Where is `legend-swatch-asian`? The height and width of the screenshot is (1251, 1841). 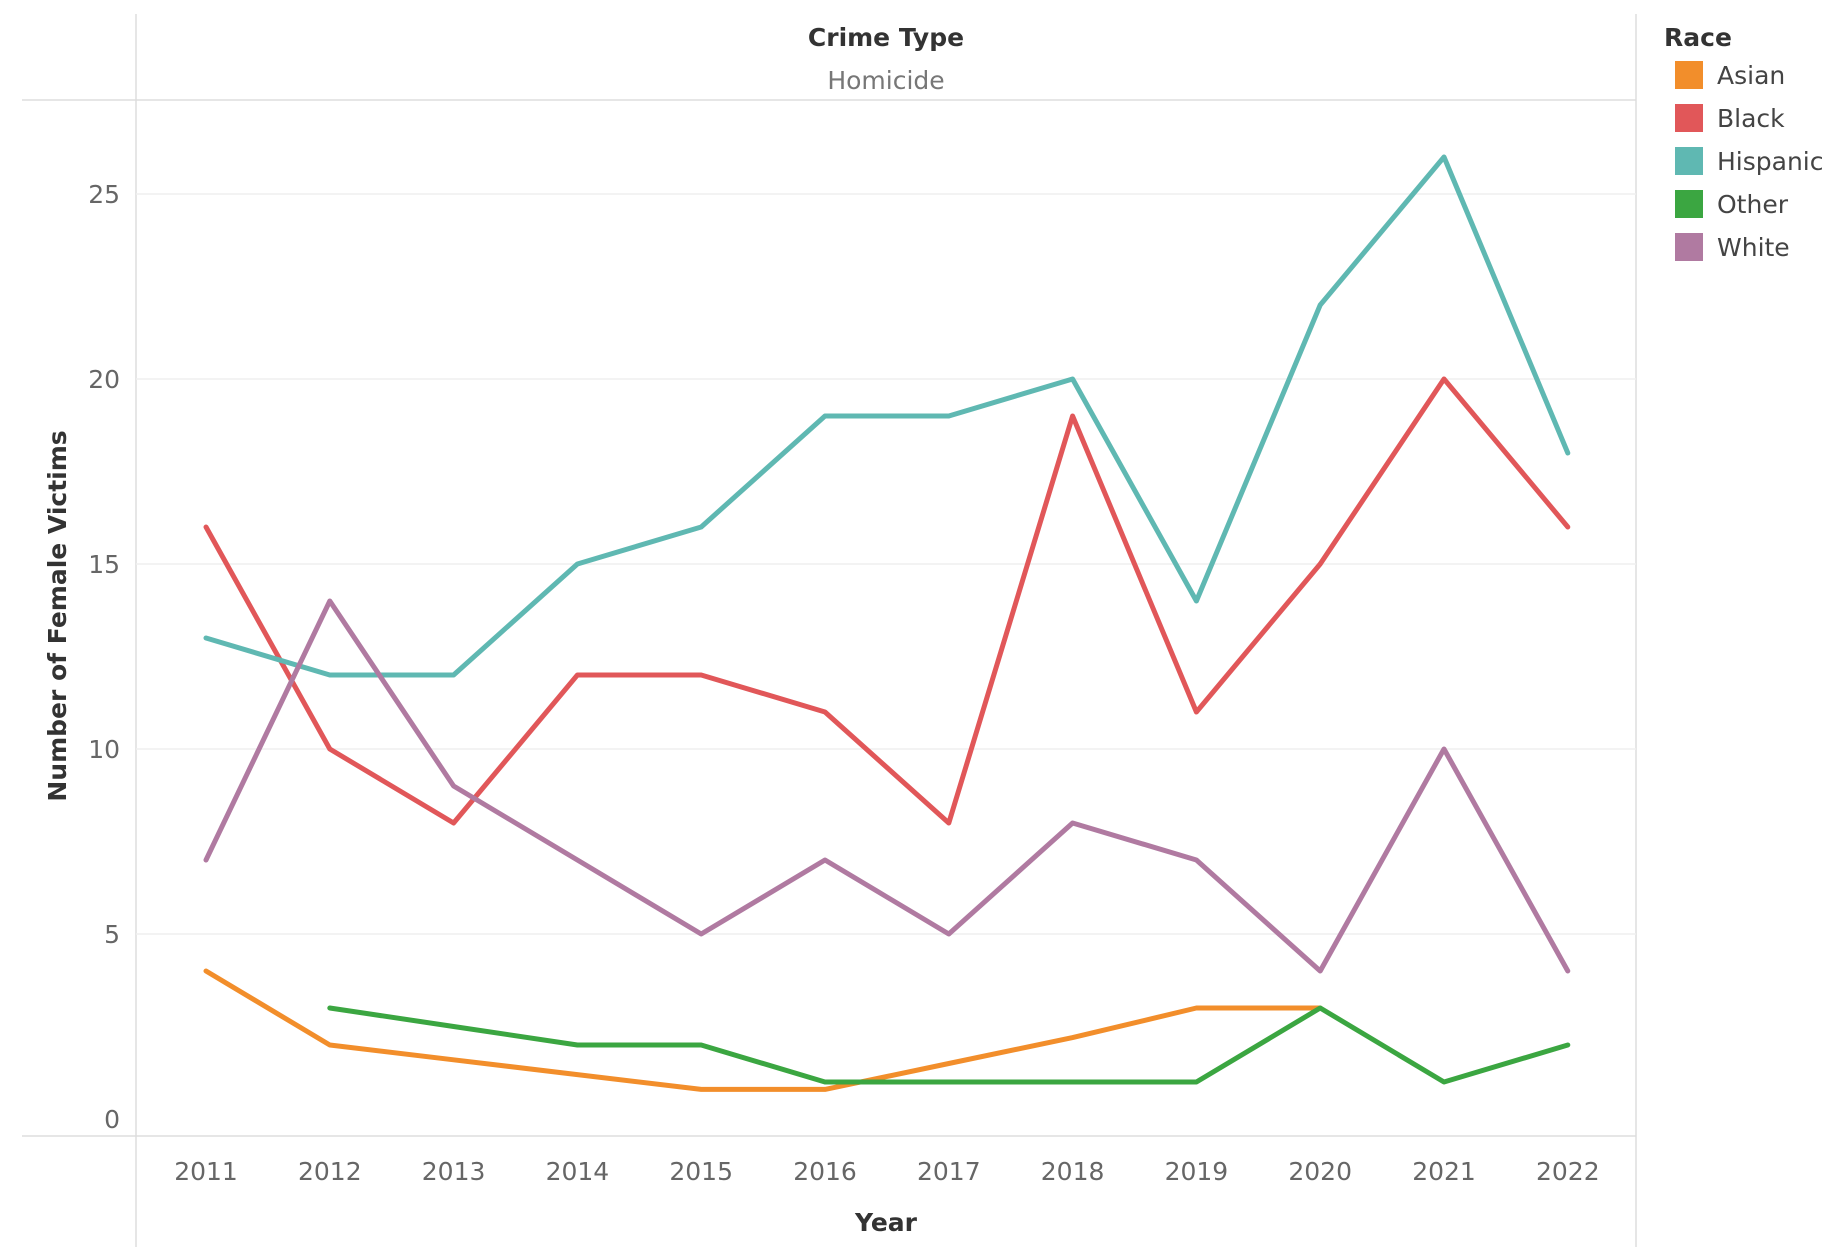
legend-swatch-asian is located at coordinates (1689, 75).